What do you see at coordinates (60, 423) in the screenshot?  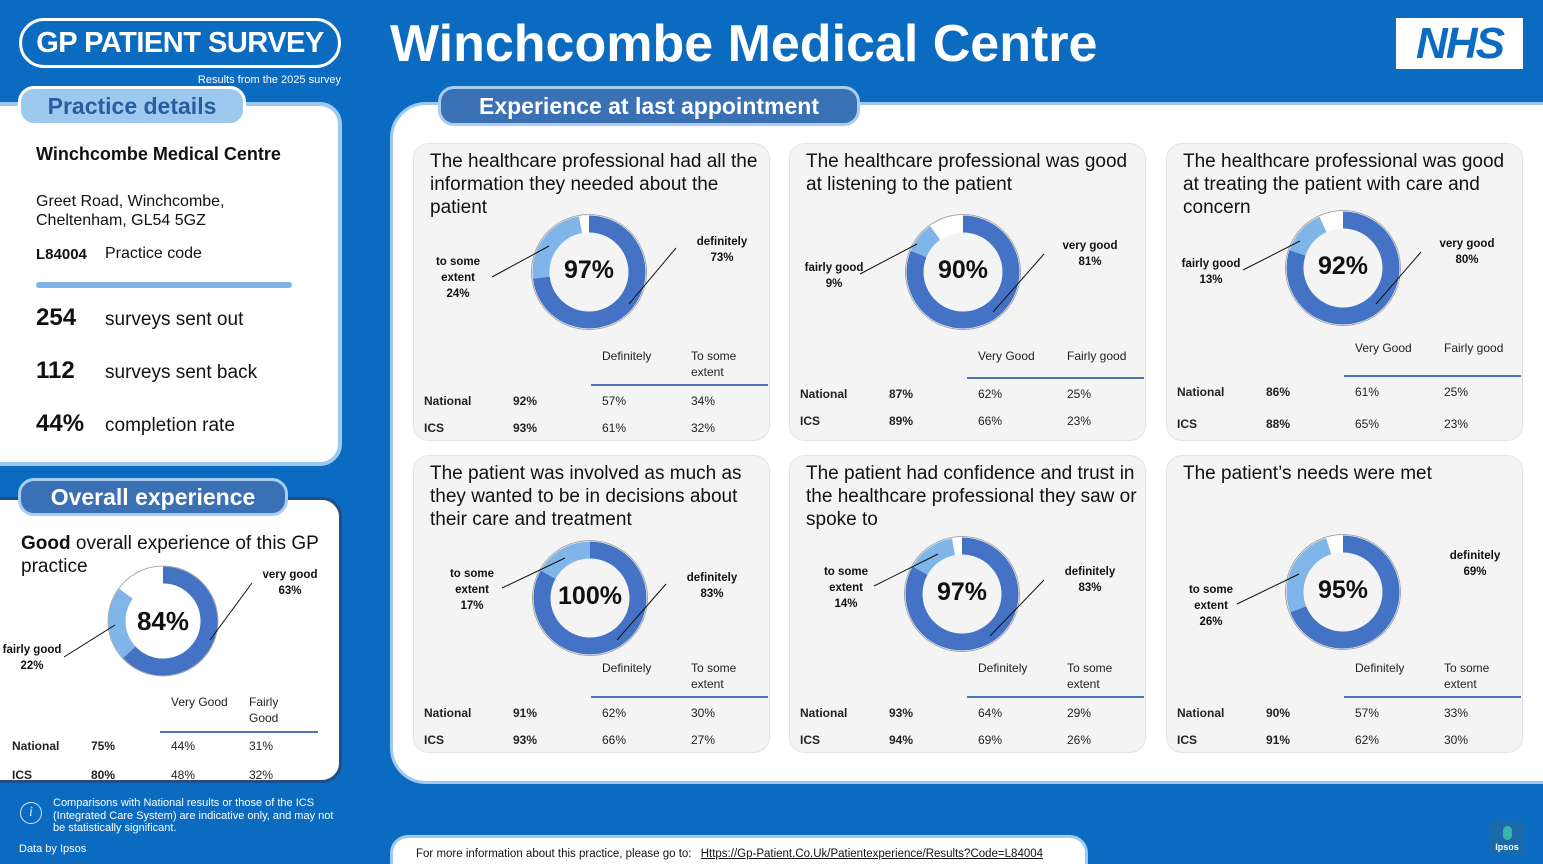 I see `completion-rate-value: 44%` at bounding box center [60, 423].